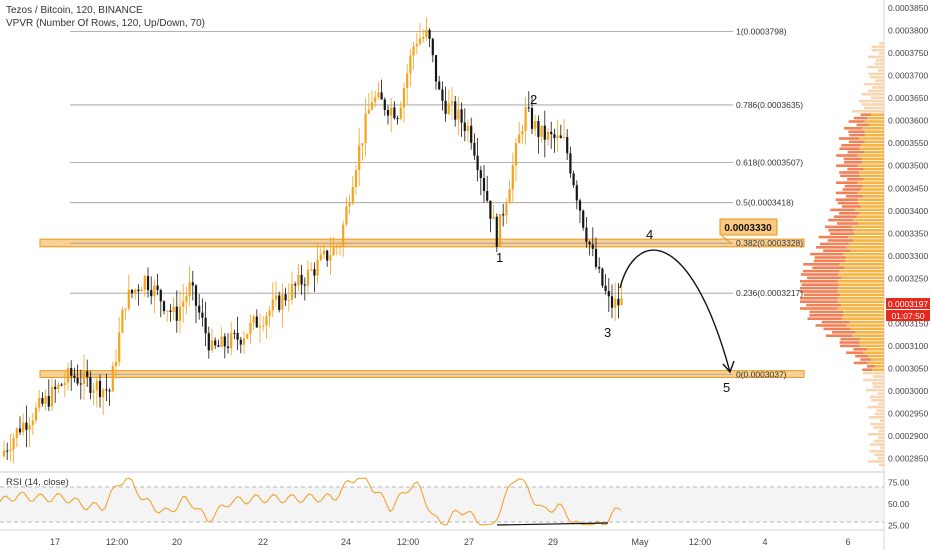  I want to click on time-axis-label: 17, so click(55, 542).